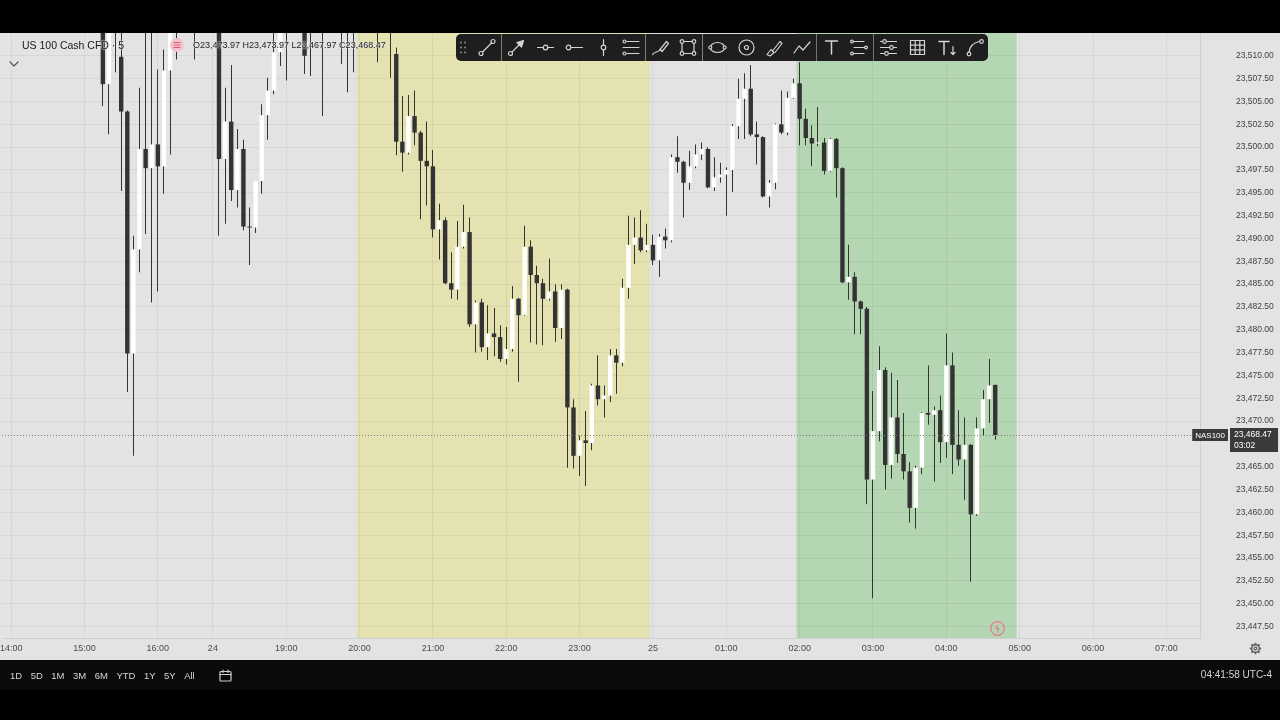 Image resolution: width=1280 pixels, height=720 pixels. Describe the element at coordinates (1236, 675) in the screenshot. I see `text: 04:41:58 UTC-4` at that location.